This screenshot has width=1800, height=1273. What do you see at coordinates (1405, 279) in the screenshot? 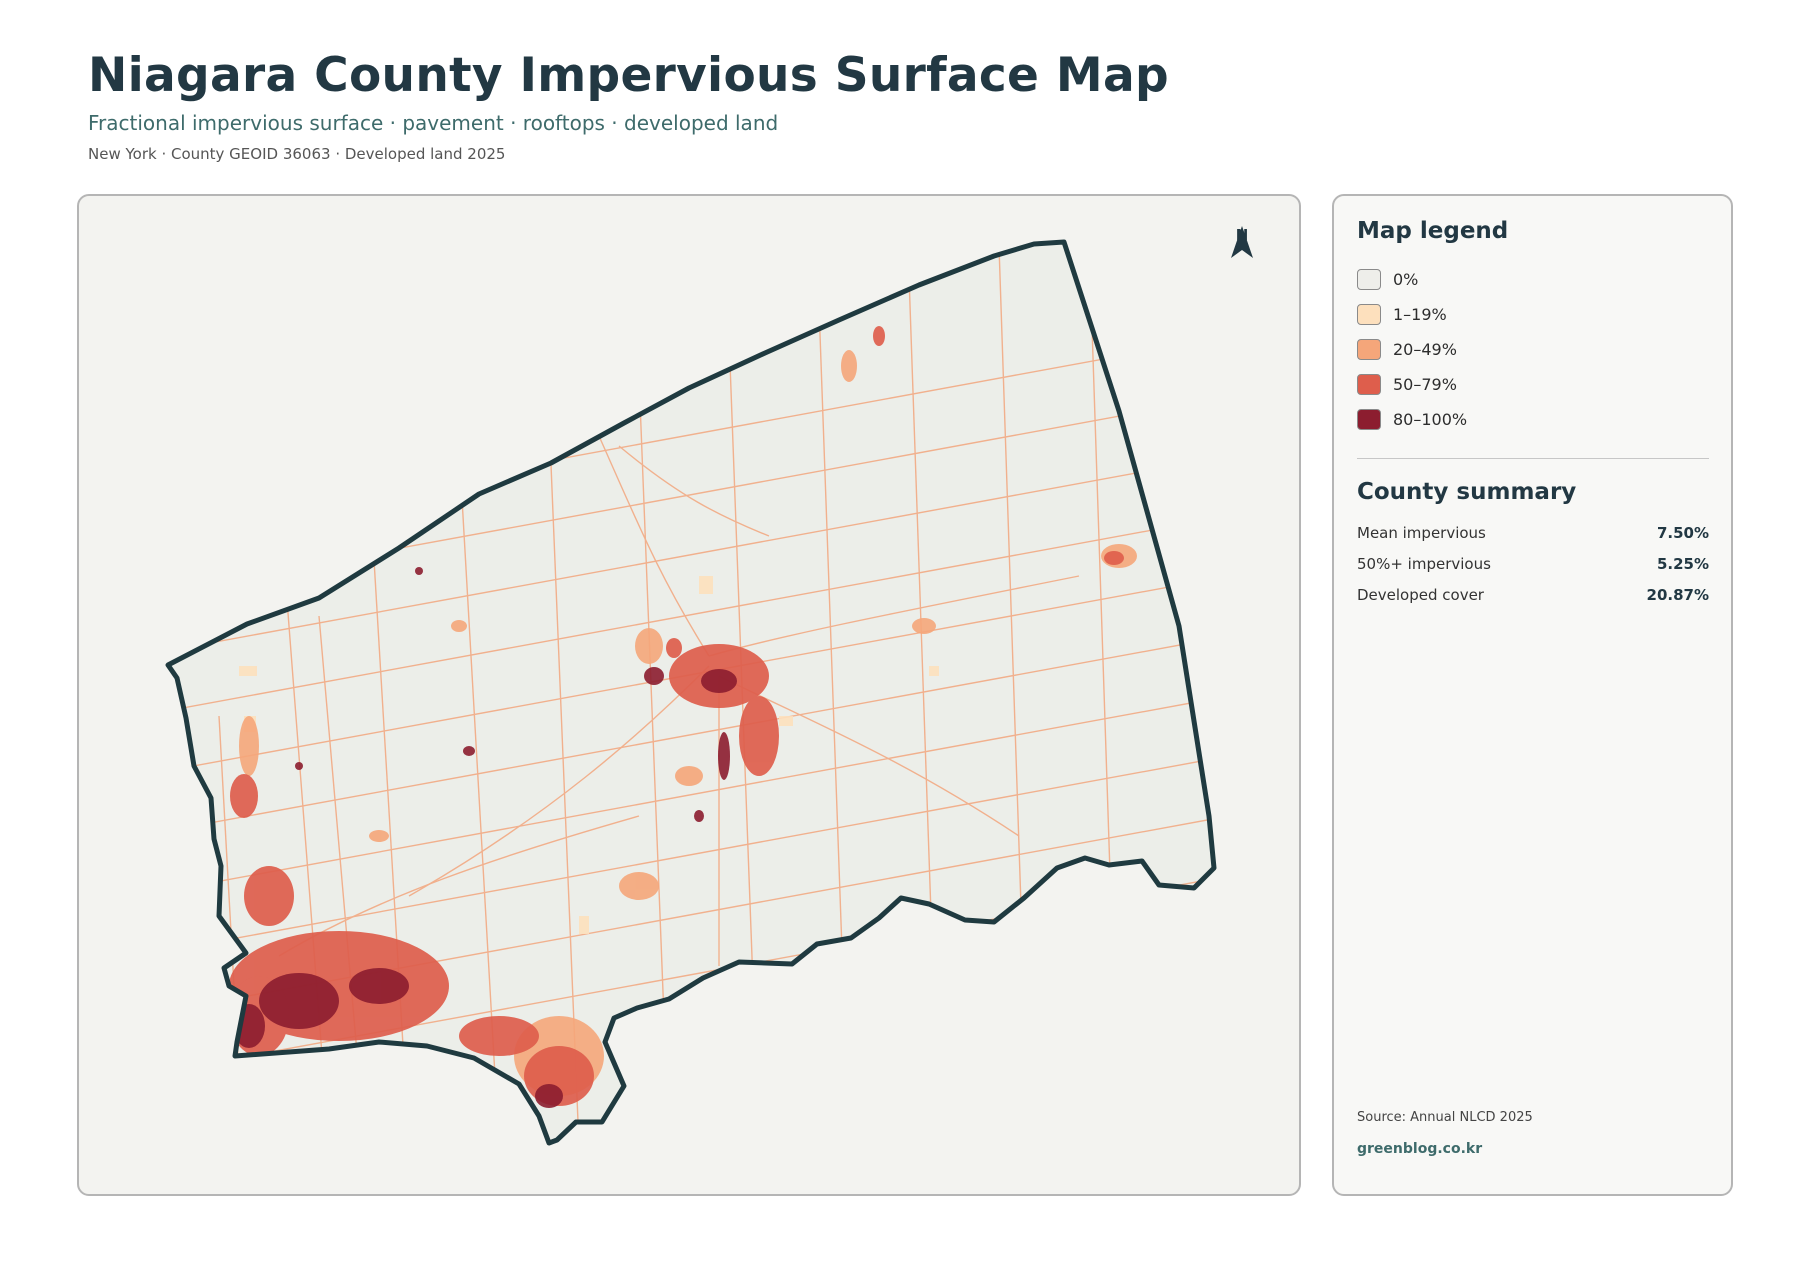
I see `legend-label: 0%` at bounding box center [1405, 279].